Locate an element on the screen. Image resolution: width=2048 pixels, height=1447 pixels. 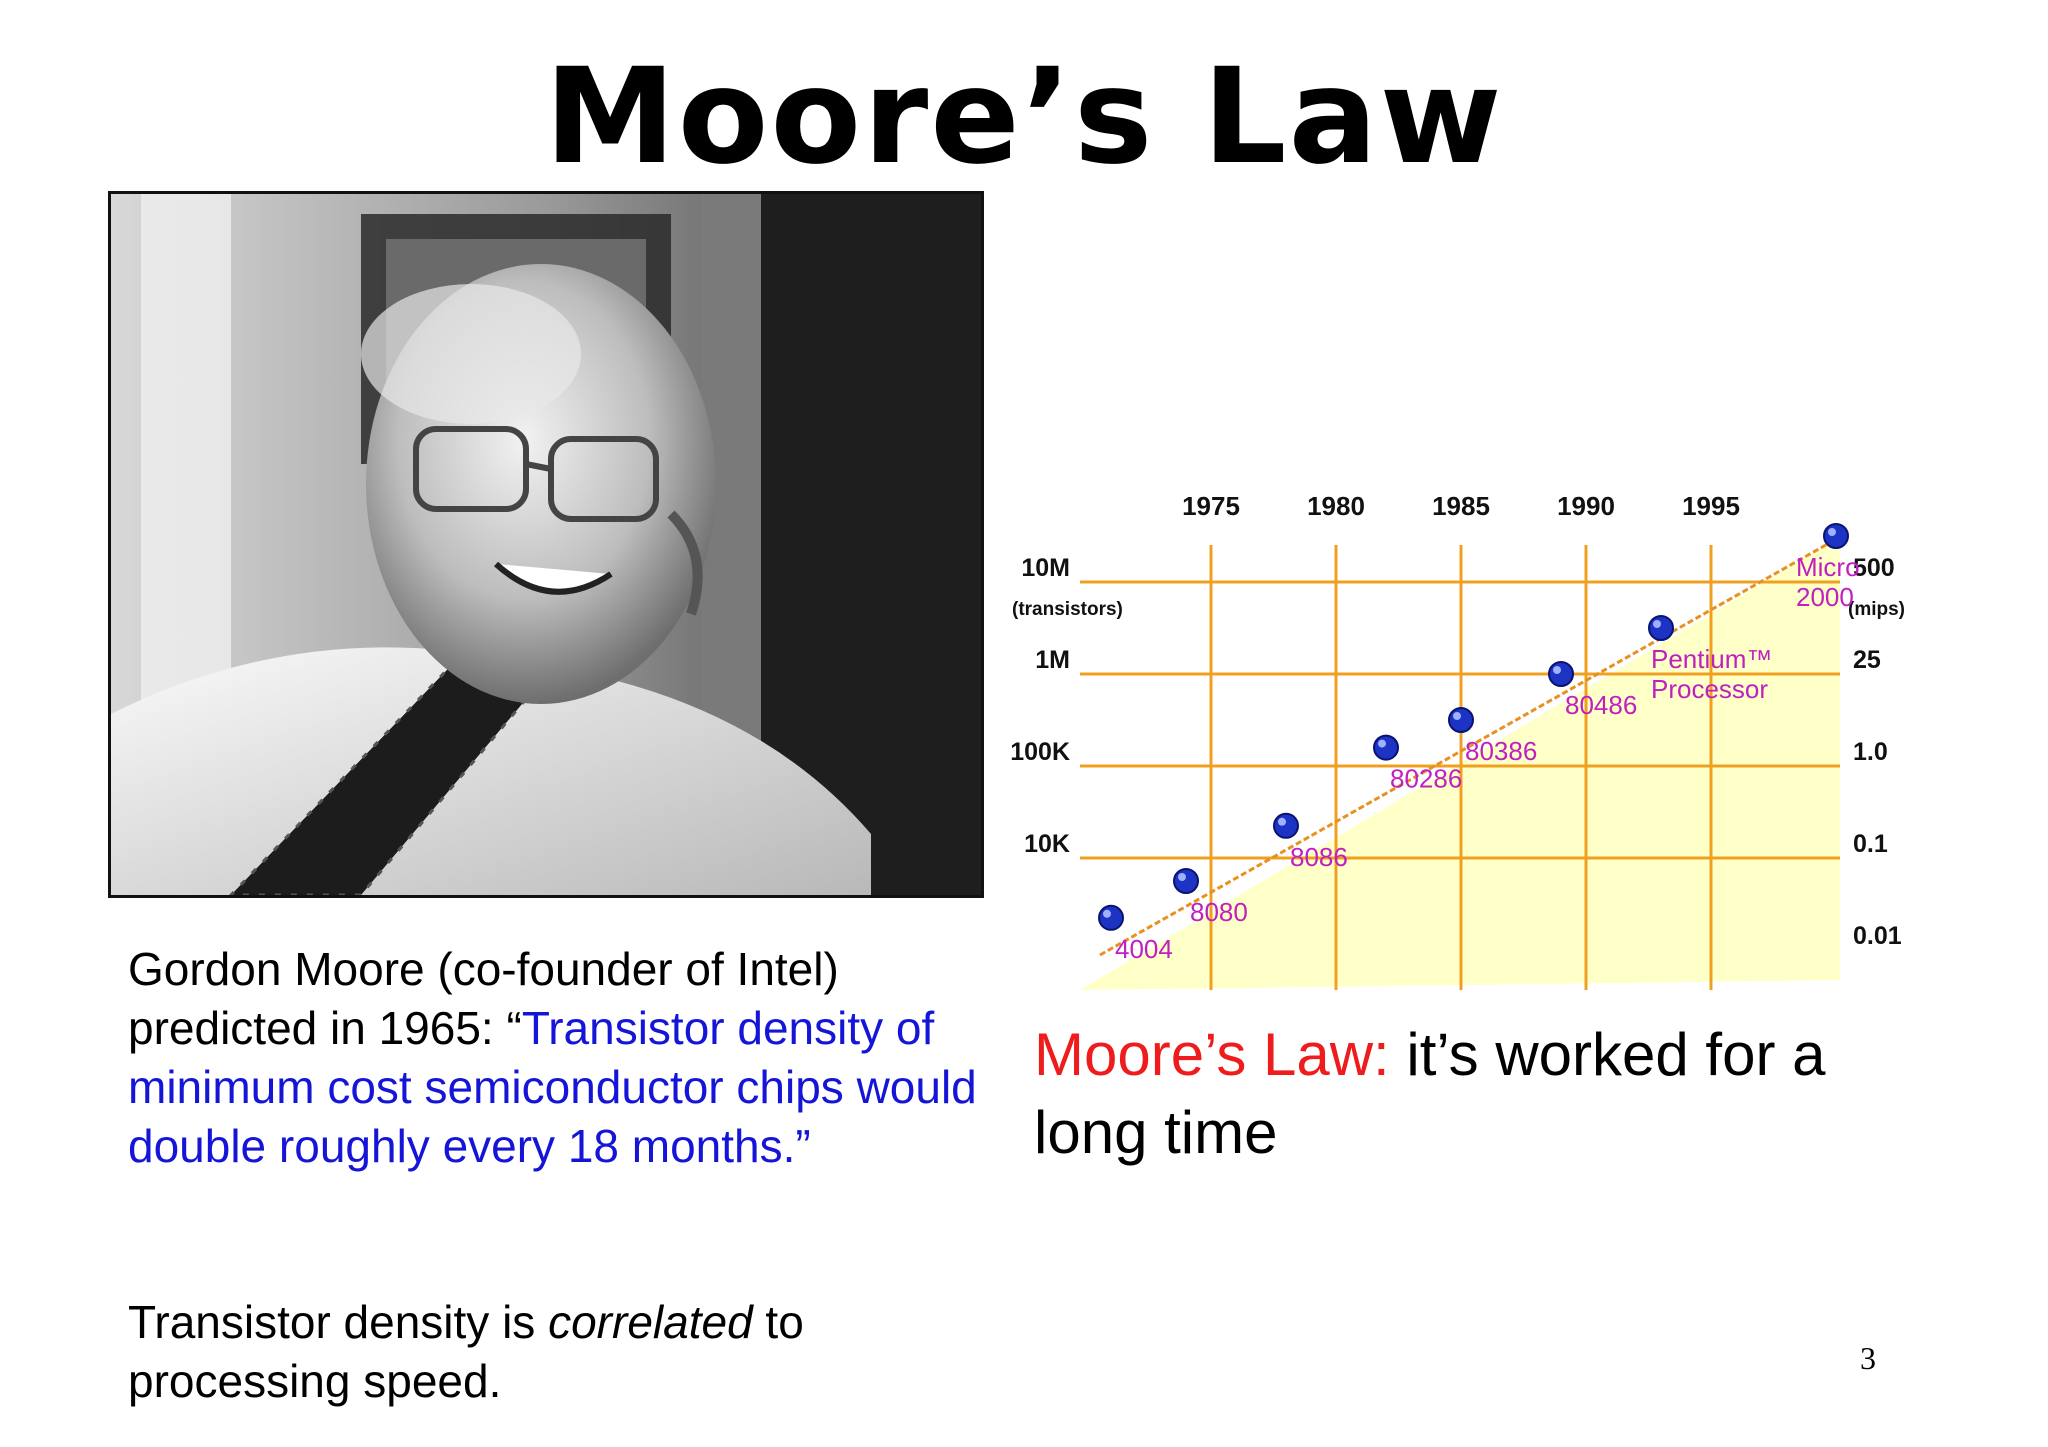
point-label-3: 80286 is located at coordinates (1426, 779).